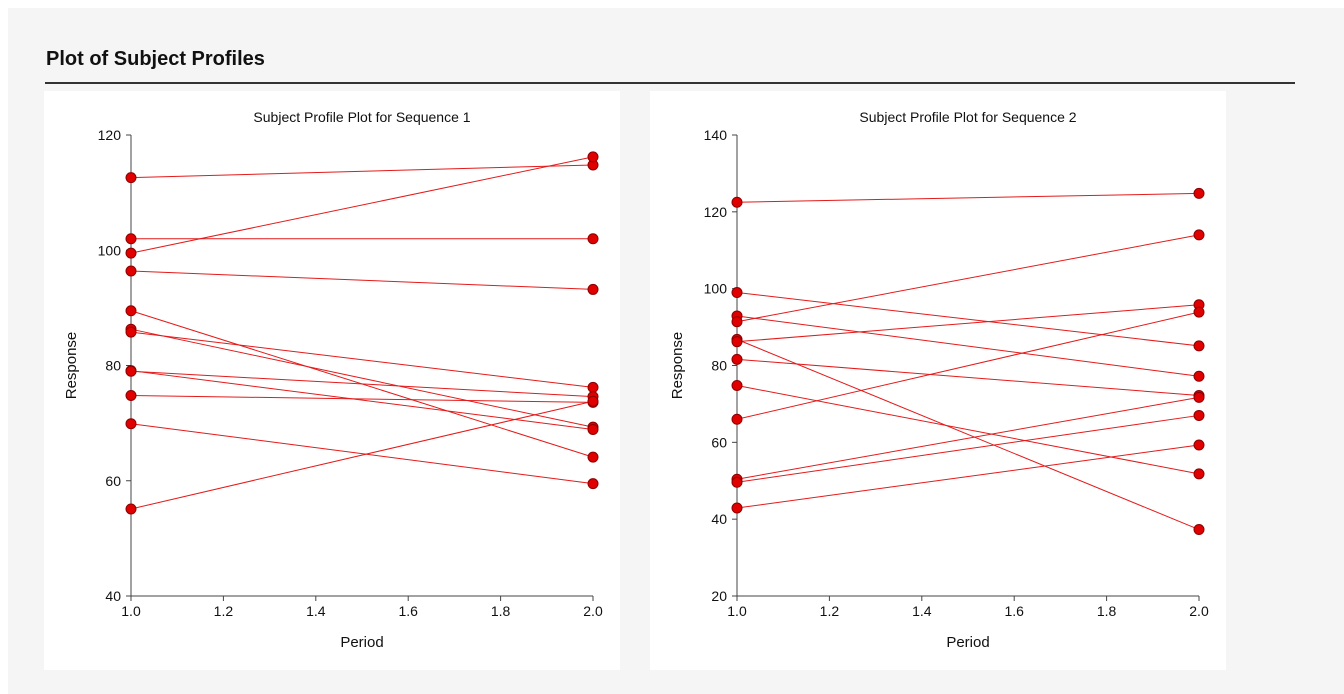 The width and height of the screenshot is (1344, 694). What do you see at coordinates (670, 83) in the screenshot?
I see `title-divider` at bounding box center [670, 83].